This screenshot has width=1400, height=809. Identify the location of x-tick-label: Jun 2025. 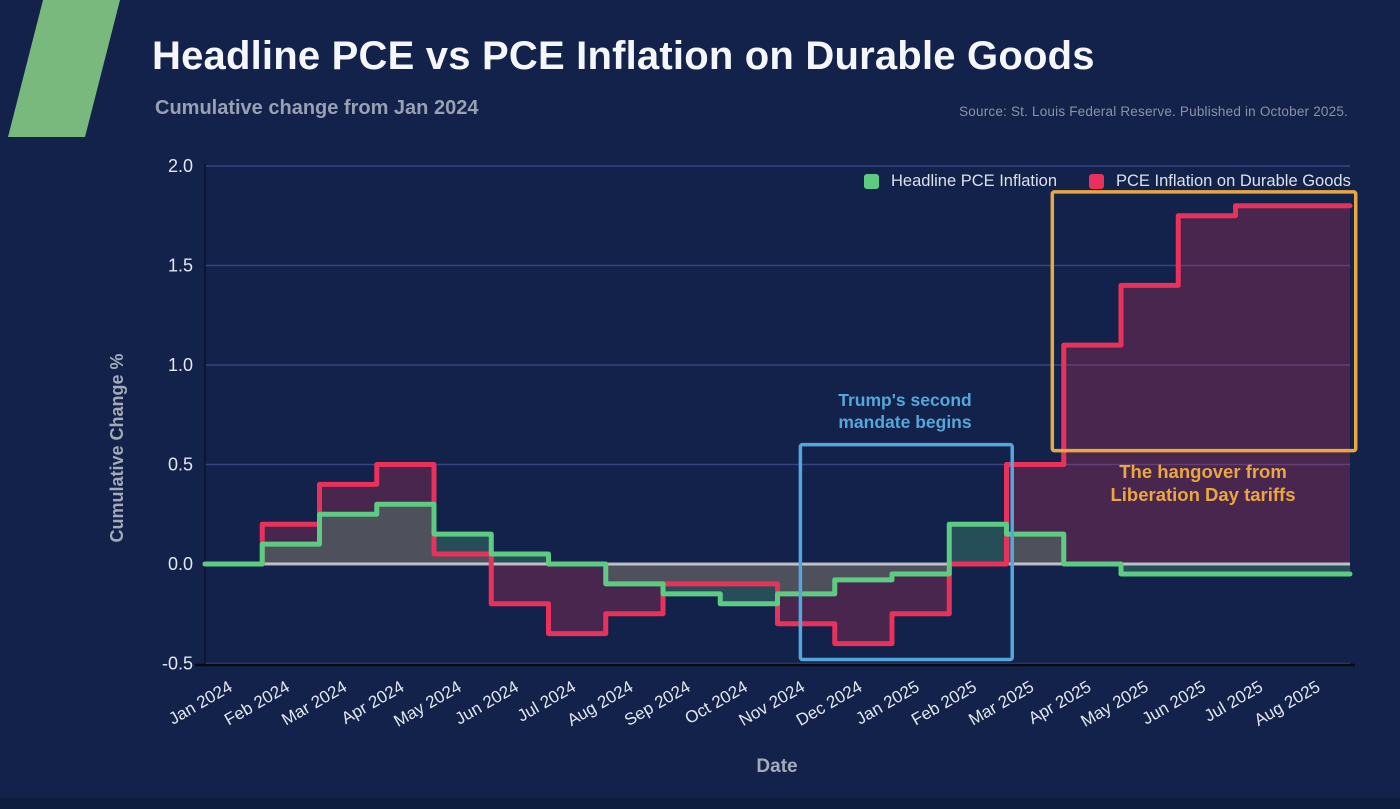
(1174, 702).